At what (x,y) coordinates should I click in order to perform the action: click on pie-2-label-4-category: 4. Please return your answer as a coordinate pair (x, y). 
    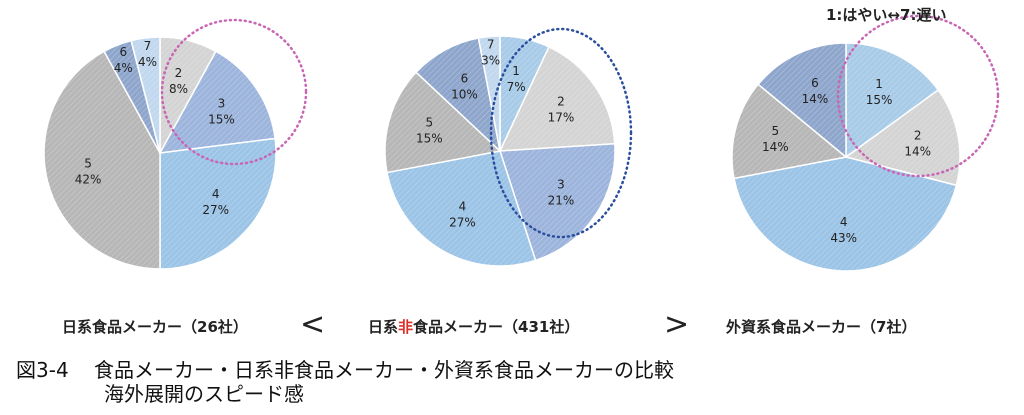
    Looking at the image, I should click on (463, 206).